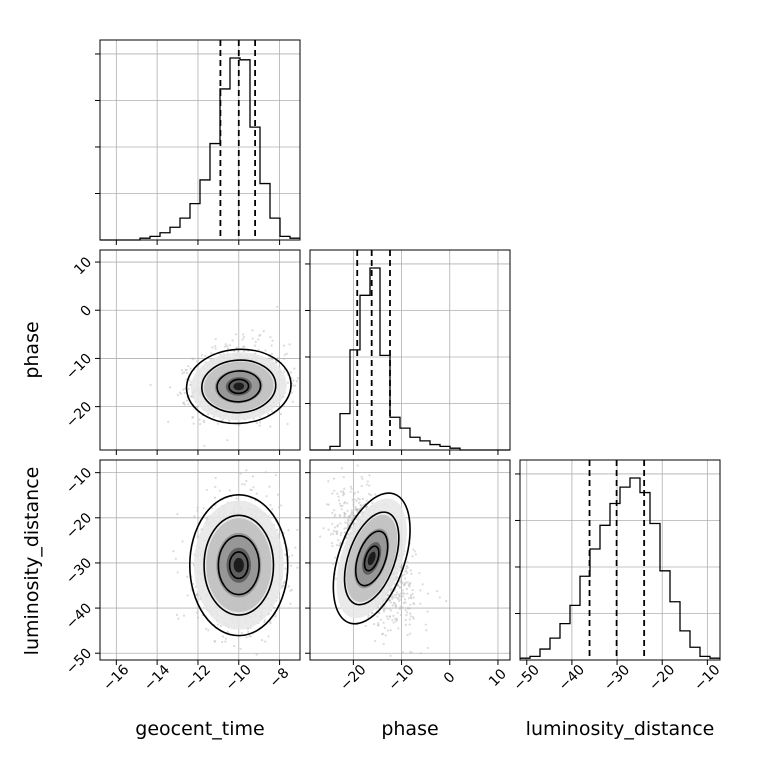  What do you see at coordinates (200, 560) in the screenshot?
I see `panel-frame` at bounding box center [200, 560].